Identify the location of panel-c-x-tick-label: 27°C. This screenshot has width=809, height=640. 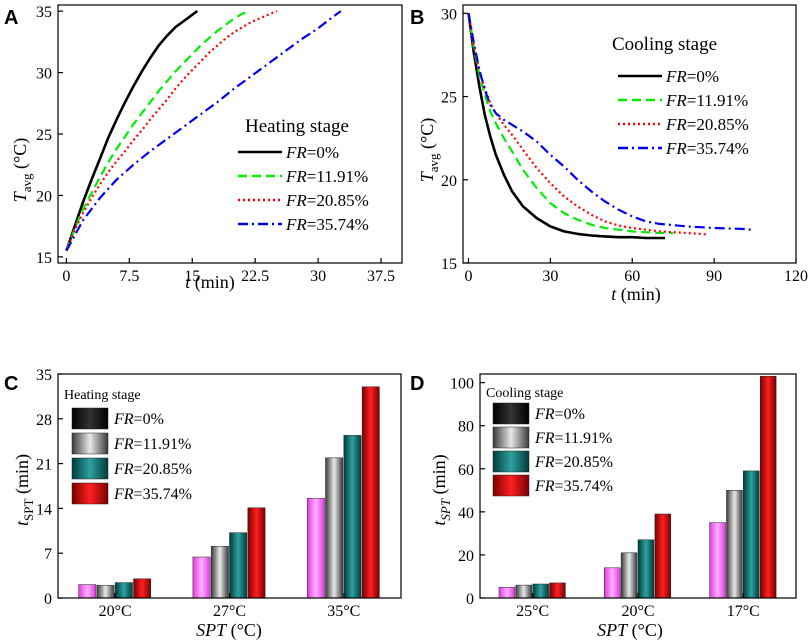
(229, 611).